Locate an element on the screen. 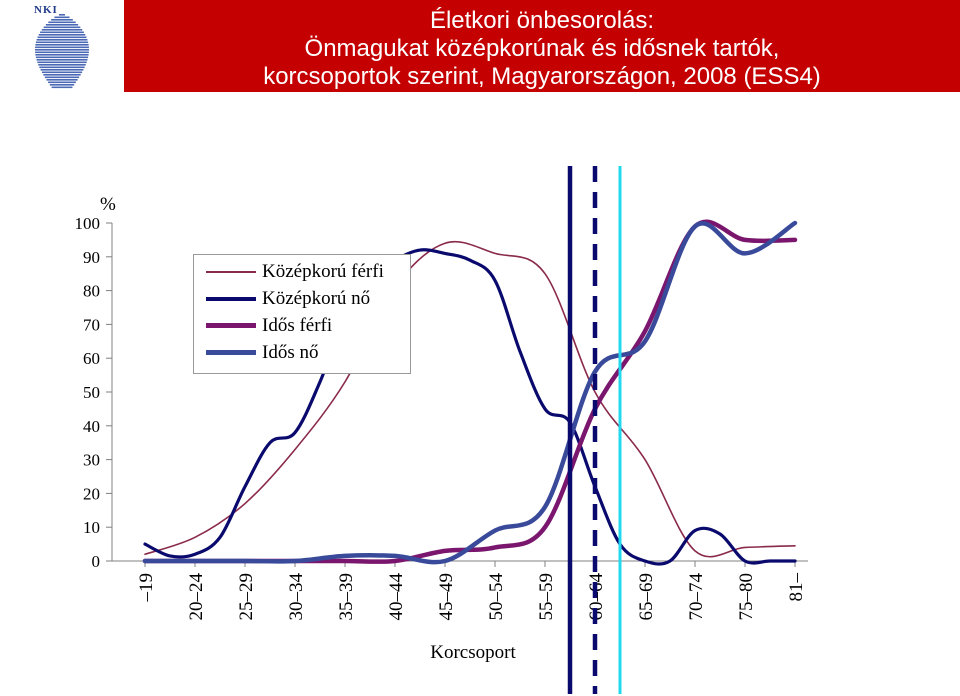 The image size is (960, 696). y-tick-label: 100 is located at coordinates (88, 223).